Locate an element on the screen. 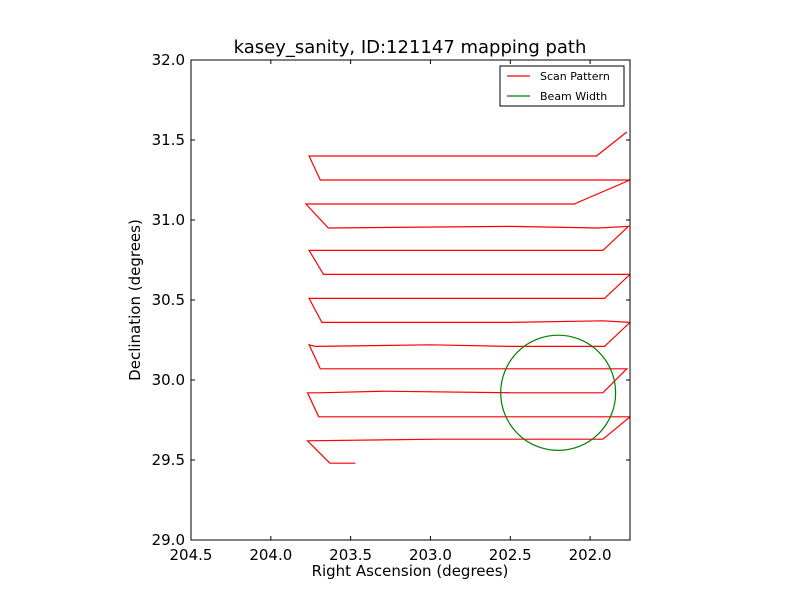 The height and width of the screenshot is (600, 800). legend-box is located at coordinates (562, 86).